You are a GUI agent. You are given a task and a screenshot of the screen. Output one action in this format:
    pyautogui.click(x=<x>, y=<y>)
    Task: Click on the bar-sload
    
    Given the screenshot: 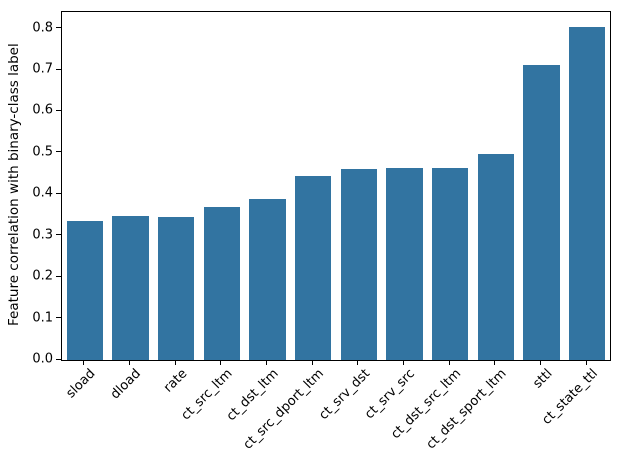 What is the action you would take?
    pyautogui.click(x=85, y=290)
    